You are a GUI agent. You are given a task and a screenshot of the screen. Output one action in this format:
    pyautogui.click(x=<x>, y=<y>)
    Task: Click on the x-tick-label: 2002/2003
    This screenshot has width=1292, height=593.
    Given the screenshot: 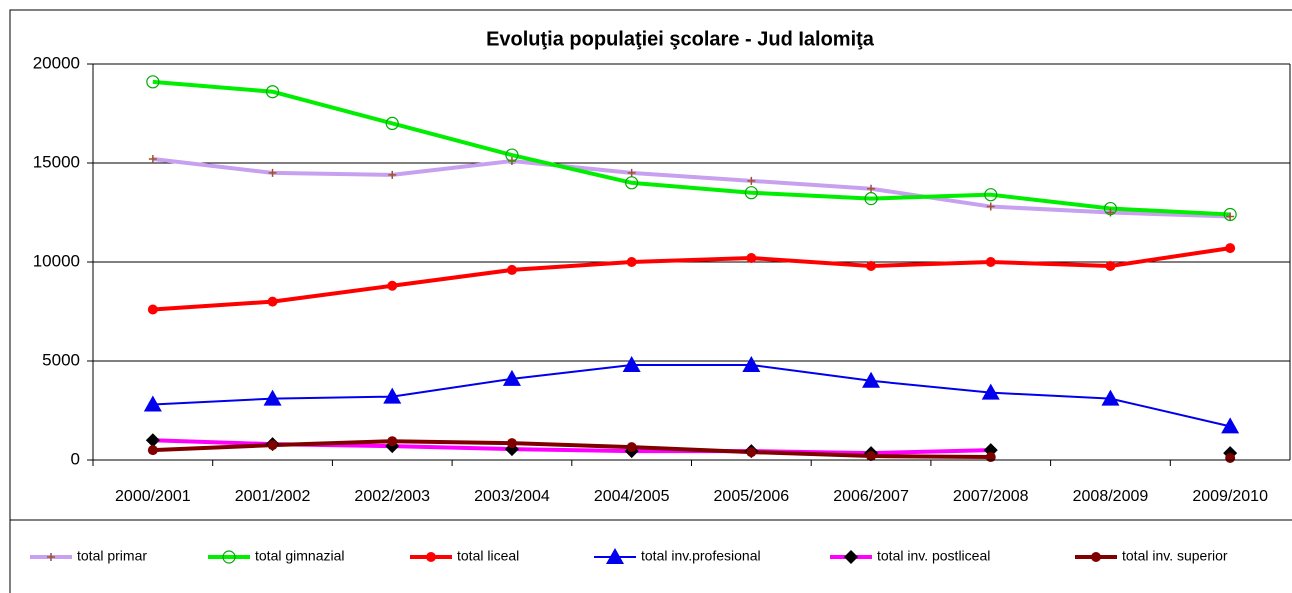 What is the action you would take?
    pyautogui.click(x=392, y=496)
    